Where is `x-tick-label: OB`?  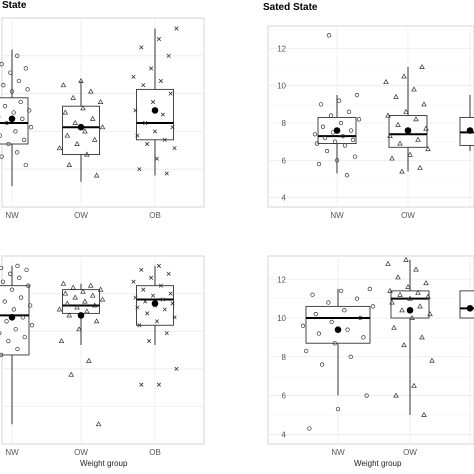
x-tick-label: OB is located at coordinates (155, 452).